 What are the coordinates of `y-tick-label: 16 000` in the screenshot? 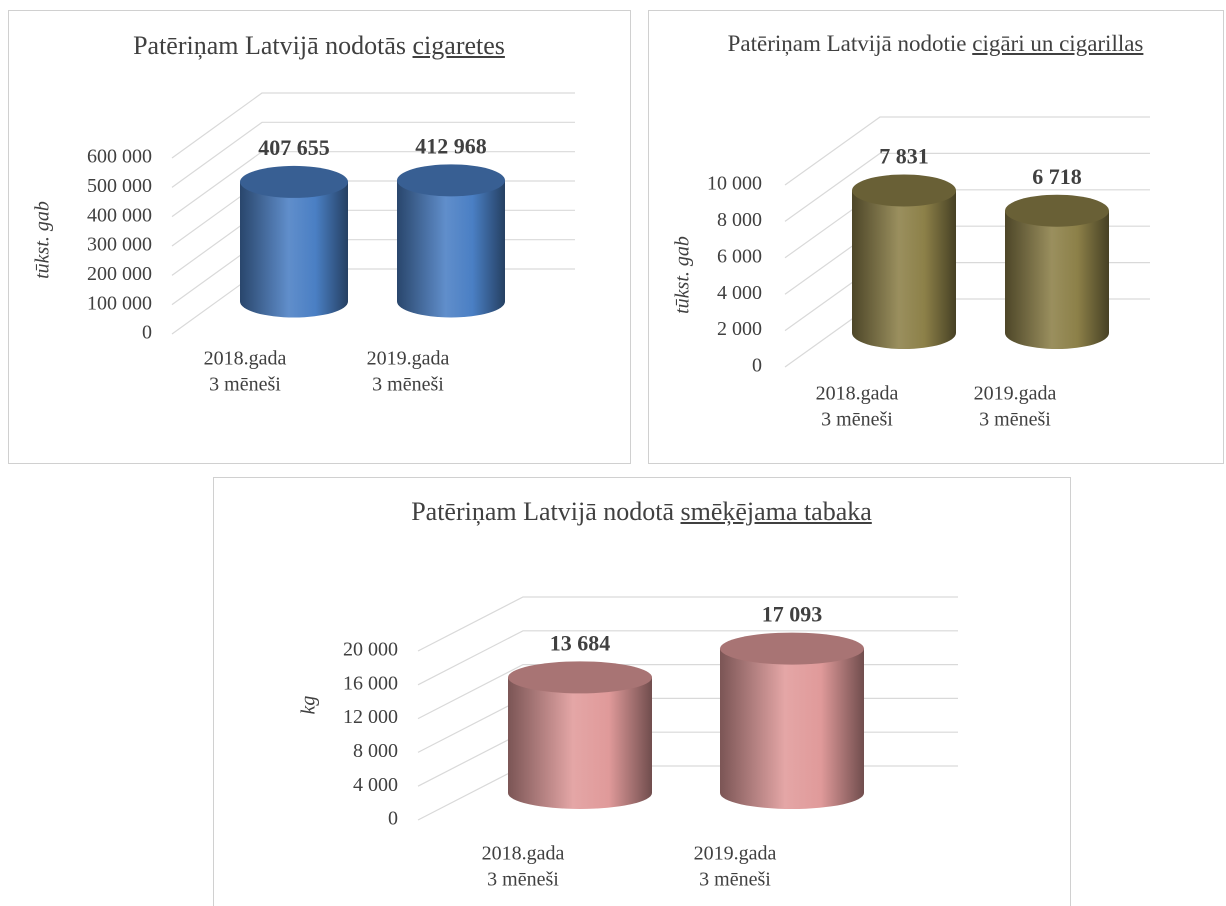 It's located at (370, 683).